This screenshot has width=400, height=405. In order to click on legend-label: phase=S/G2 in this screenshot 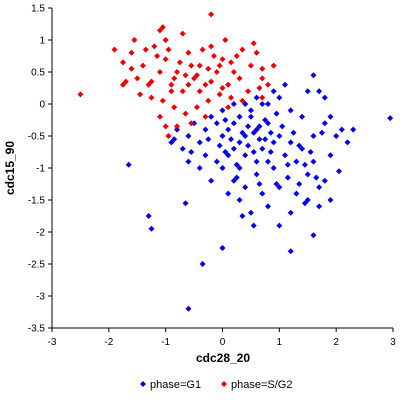, I will do `click(261, 385)`.